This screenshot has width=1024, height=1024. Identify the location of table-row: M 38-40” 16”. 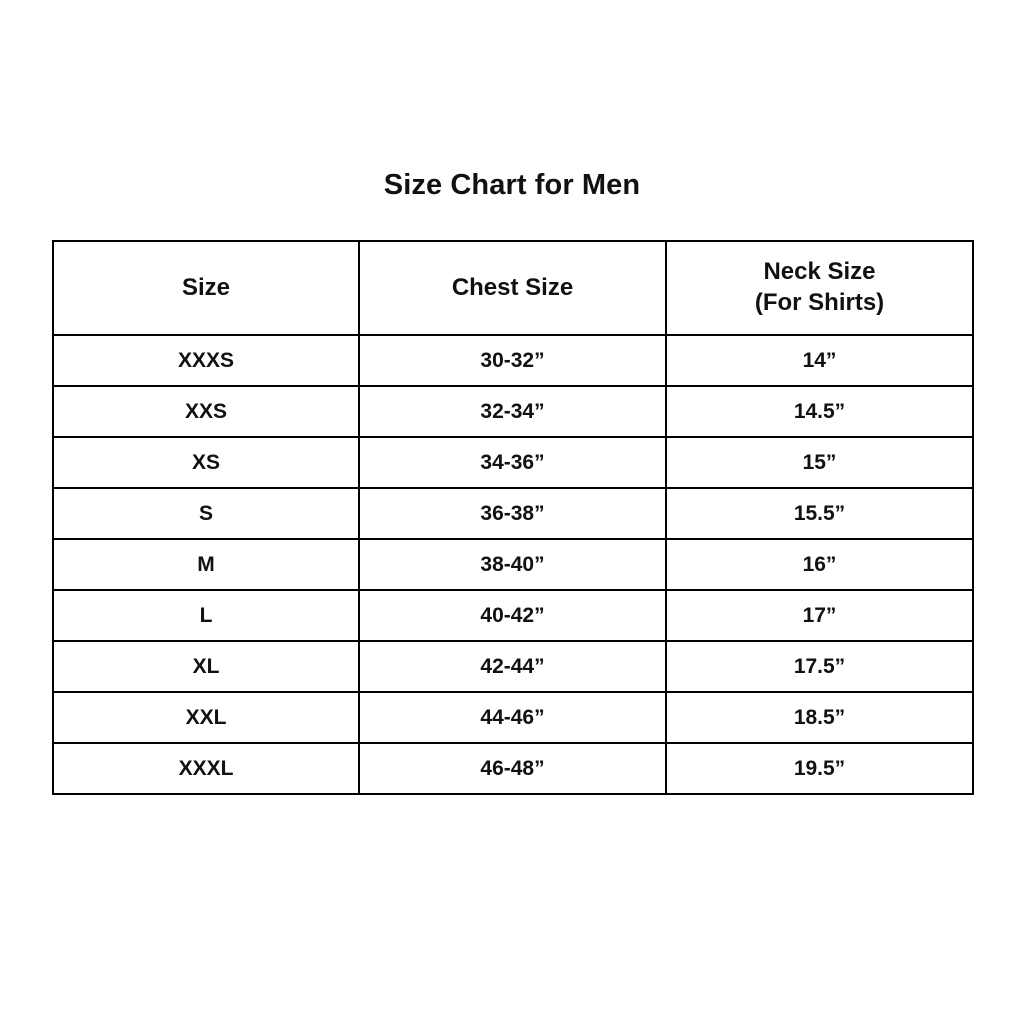
(513, 564).